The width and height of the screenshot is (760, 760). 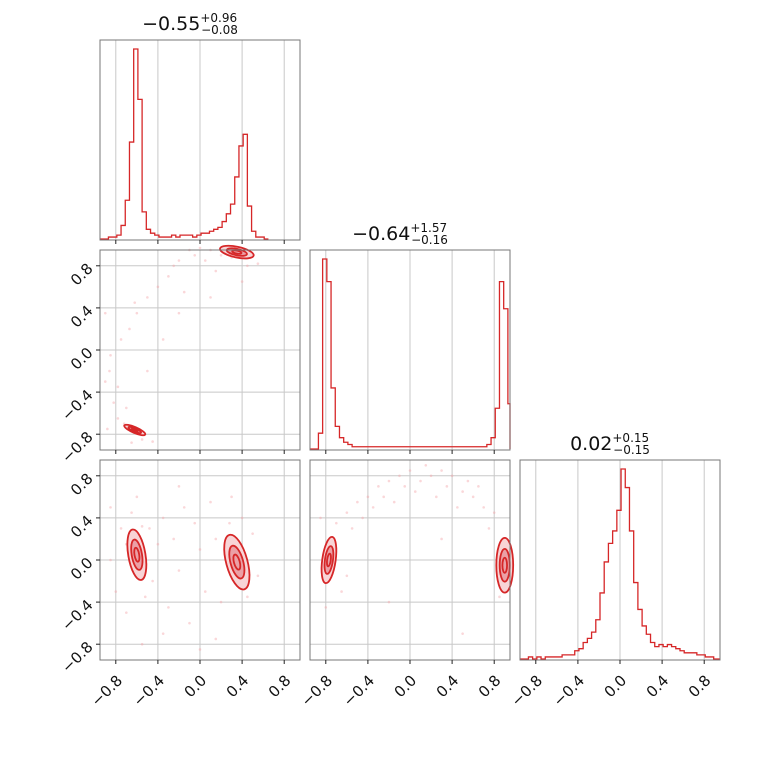 What do you see at coordinates (591, 444) in the screenshot?
I see `title-median: 0.02` at bounding box center [591, 444].